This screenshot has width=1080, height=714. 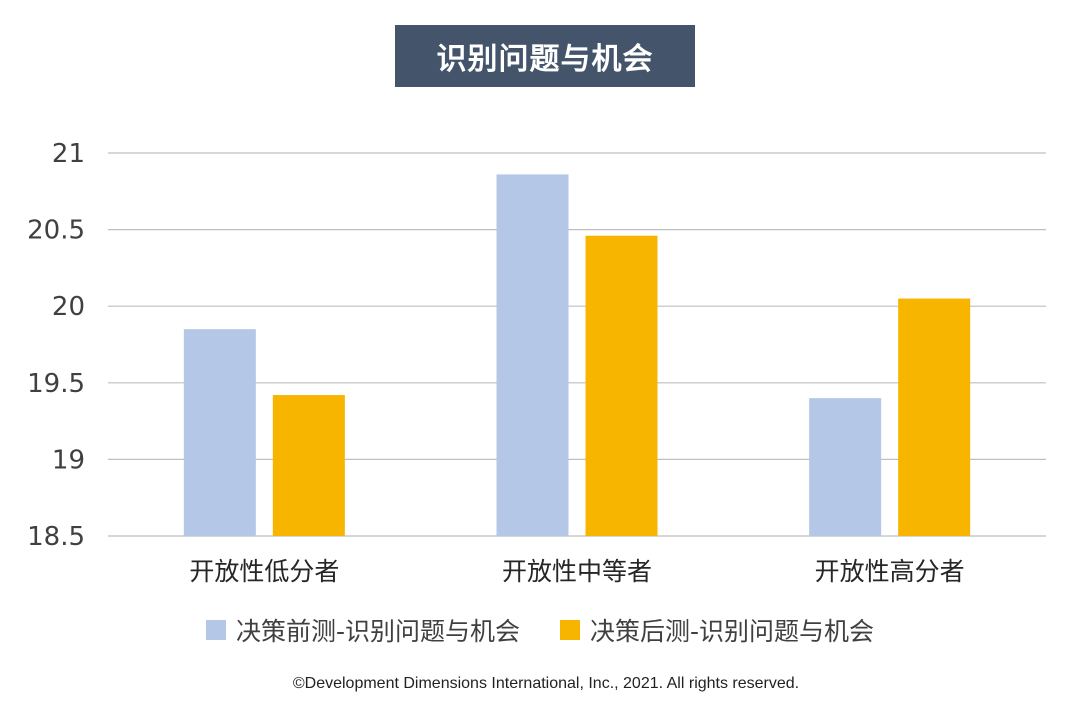 I want to click on legend-swatch-pre, so click(x=215, y=630).